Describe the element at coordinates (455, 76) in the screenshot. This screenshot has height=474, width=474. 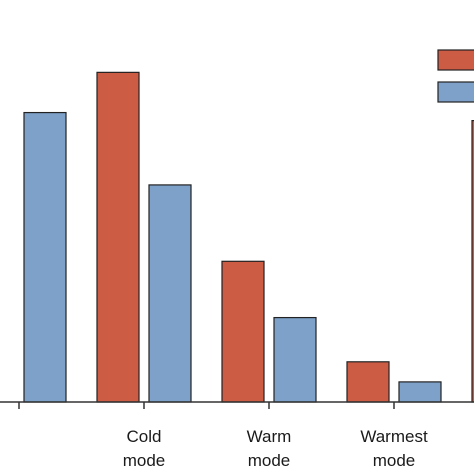
I see `legend` at that location.